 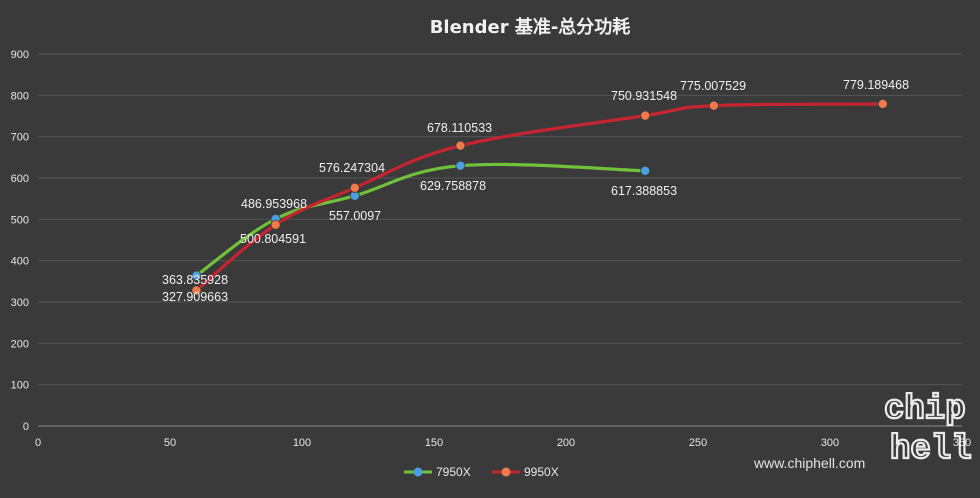 What do you see at coordinates (420, 220) in the screenshot?
I see `series-line-7950X` at bounding box center [420, 220].